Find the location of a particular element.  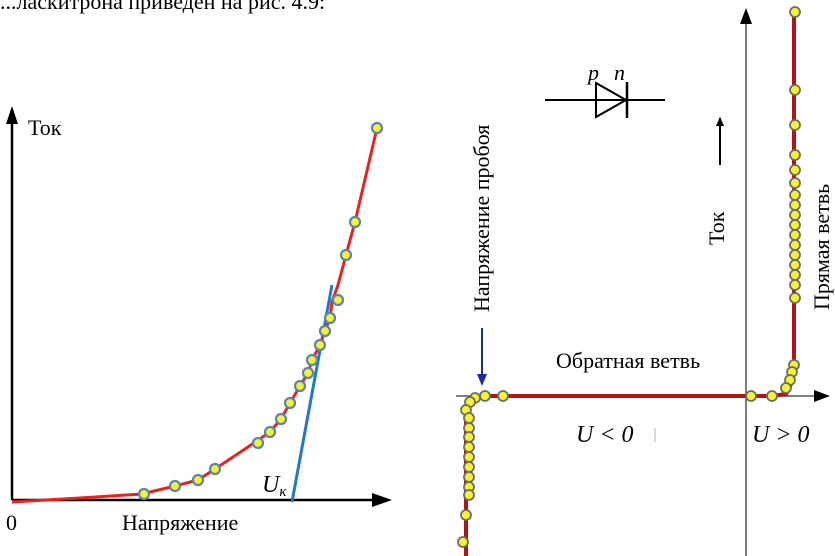

right-horizontal-axis-arrow-icon is located at coordinates (822, 396).